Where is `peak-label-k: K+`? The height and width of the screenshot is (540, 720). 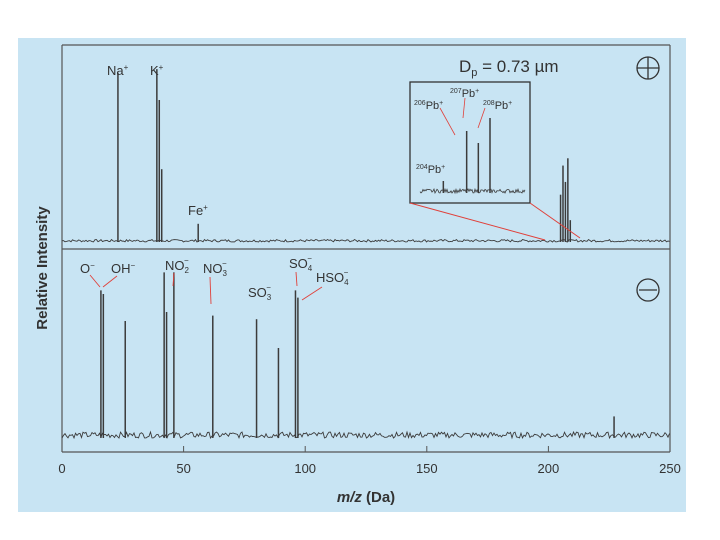 peak-label-k: K+ is located at coordinates (157, 70).